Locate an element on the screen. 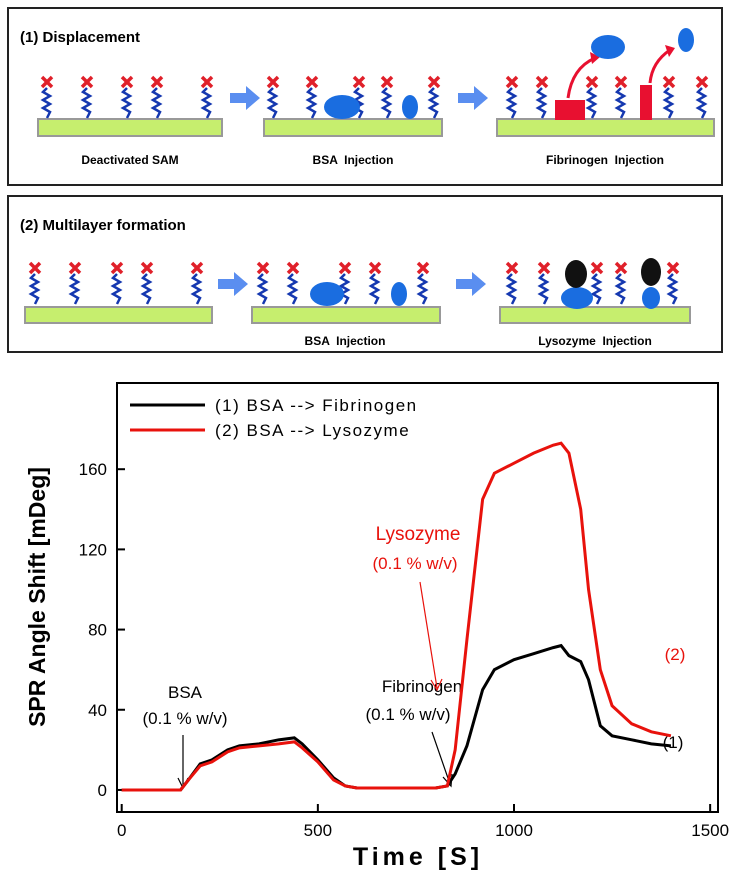 This screenshot has width=750, height=884. x-tick-label: 1000 is located at coordinates (514, 830).